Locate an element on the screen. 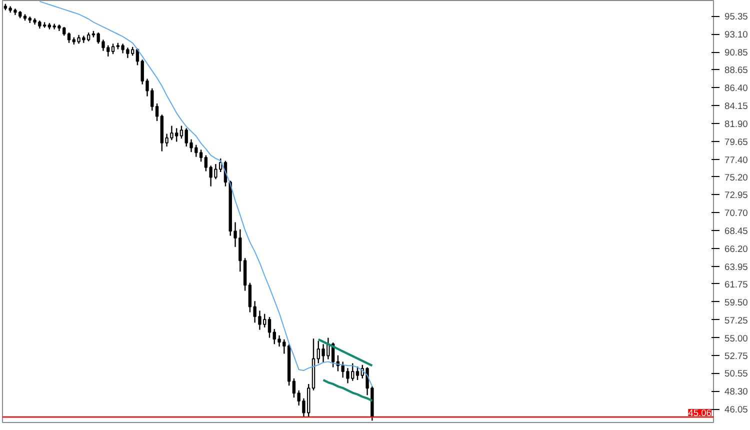 The width and height of the screenshot is (750, 430). y-tick-label: 79.65 is located at coordinates (736, 141).